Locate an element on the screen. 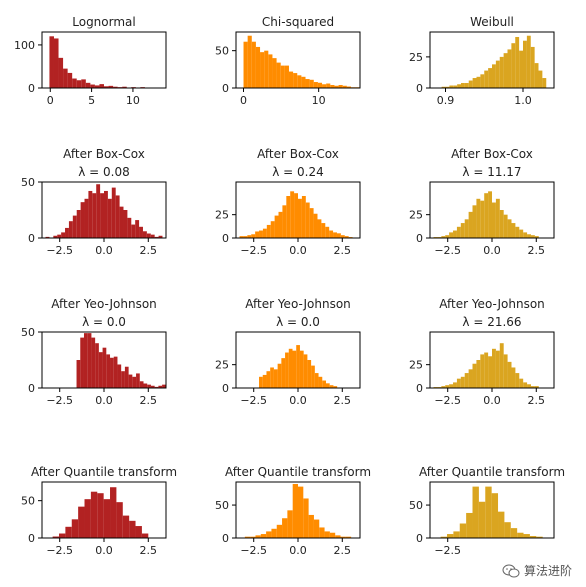 The height and width of the screenshot is (587, 586). x-tick-label: 0.9 is located at coordinates (446, 100).